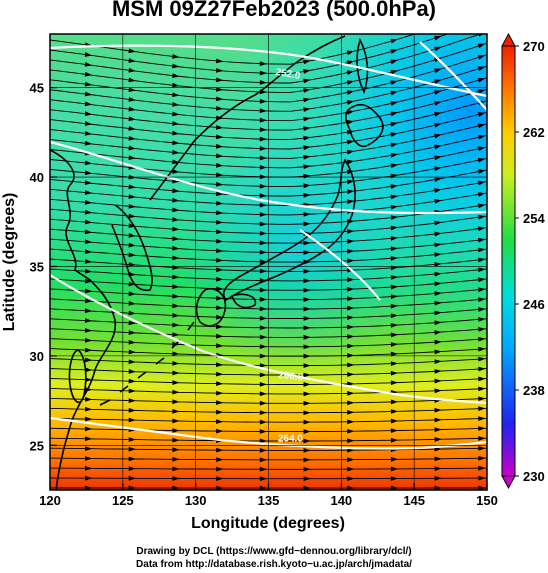 This screenshot has height=573, width=548. Describe the element at coordinates (37, 445) in the screenshot. I see `y-tick-label: 25` at that location.